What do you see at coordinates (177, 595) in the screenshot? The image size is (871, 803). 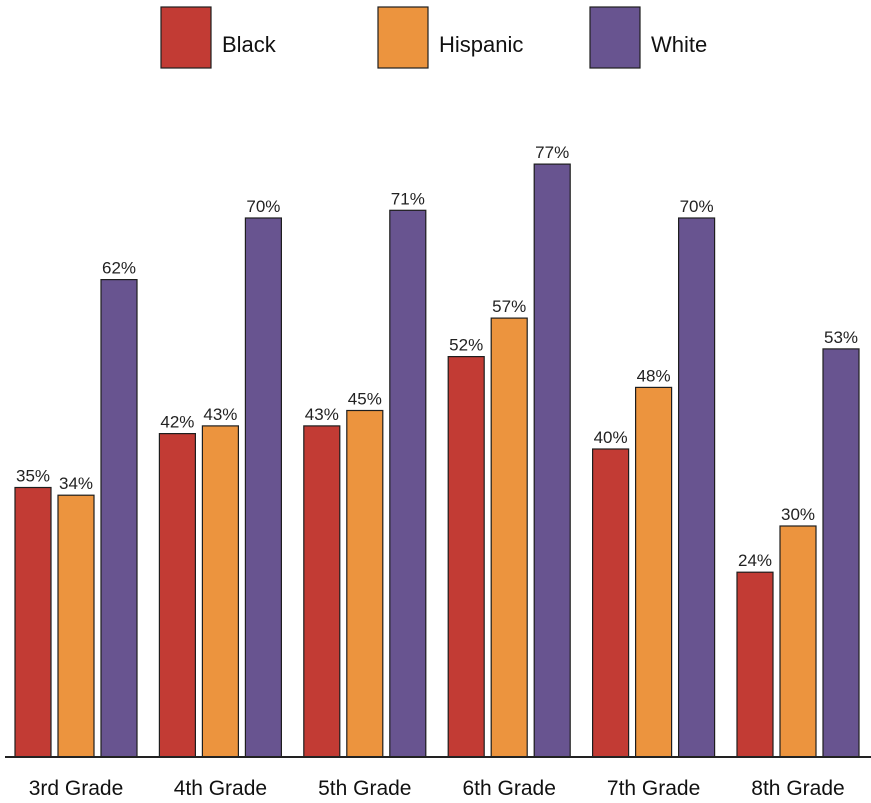 I see `bar-4th-grade-black` at bounding box center [177, 595].